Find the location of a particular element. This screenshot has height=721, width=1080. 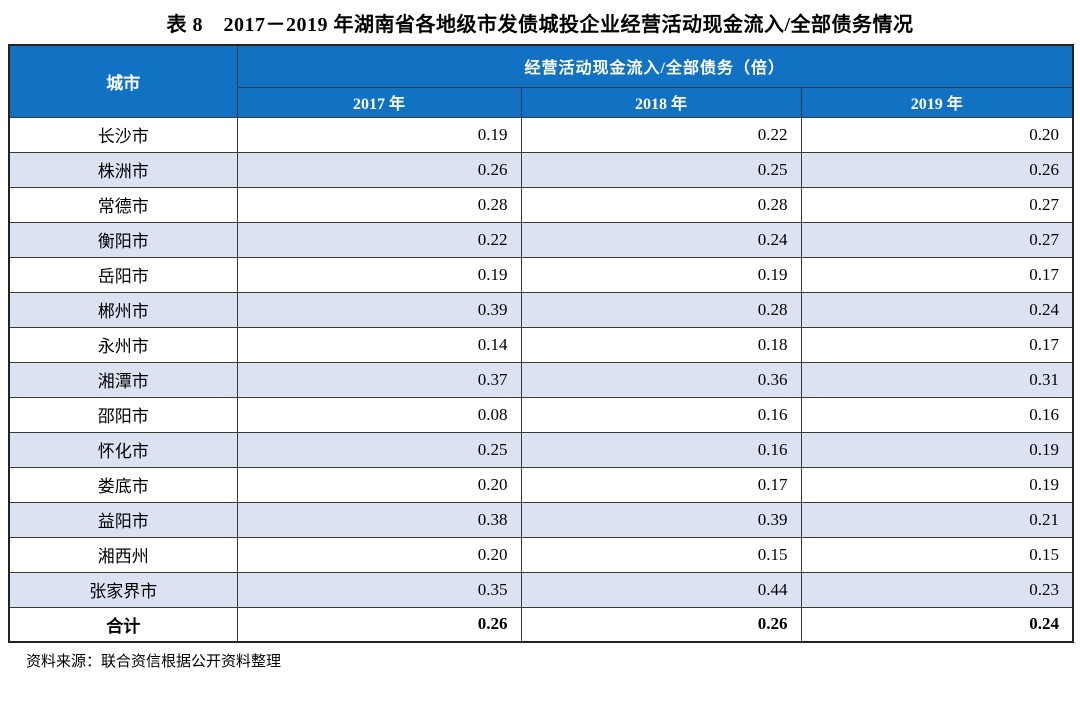

table-row: 娄底市 0.20 0.17 0.19 is located at coordinates (541, 484).